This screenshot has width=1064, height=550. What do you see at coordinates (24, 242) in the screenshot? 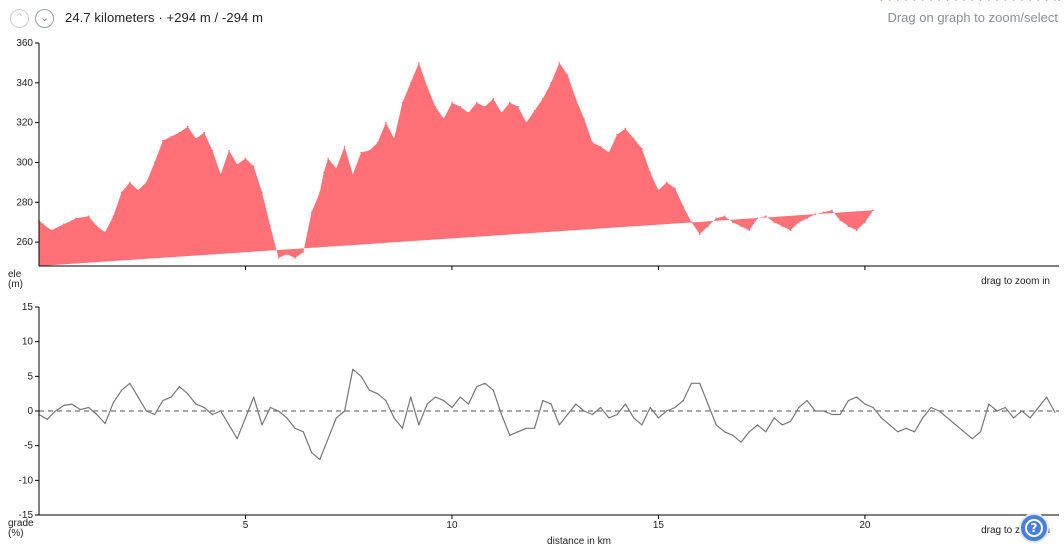
I see `y-tick-label: 260` at bounding box center [24, 242].